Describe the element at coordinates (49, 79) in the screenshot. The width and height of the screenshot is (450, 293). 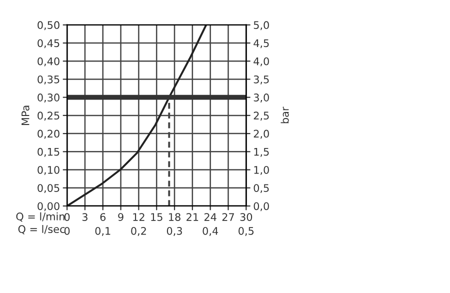
I see `y-tick-label: 0,35` at that location.